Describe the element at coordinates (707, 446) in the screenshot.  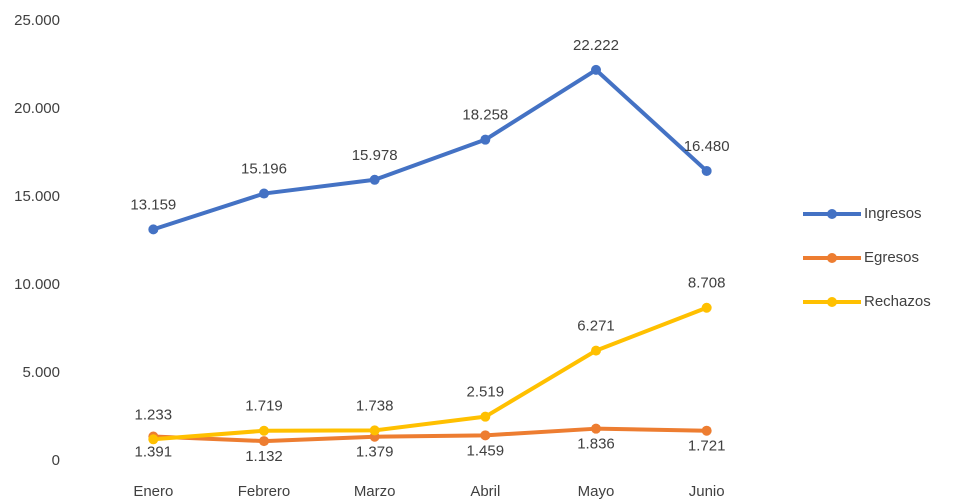
I see `data-label: 1.721` at that location.